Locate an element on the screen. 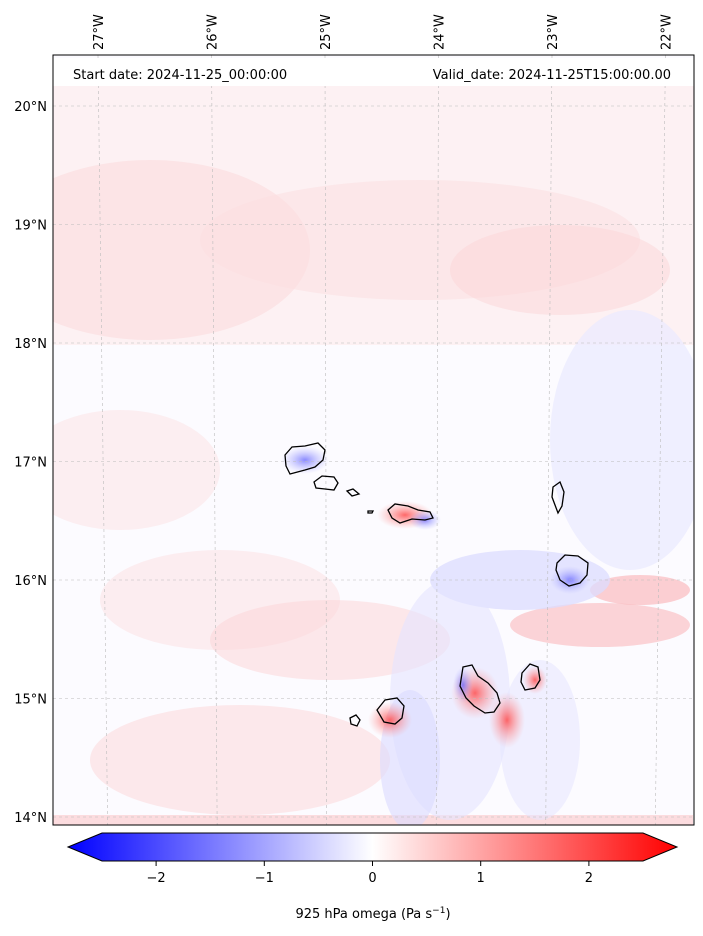 Image resolution: width=703 pixels, height=936 pixels. latitude-tick-label: 19°N is located at coordinates (30, 226).